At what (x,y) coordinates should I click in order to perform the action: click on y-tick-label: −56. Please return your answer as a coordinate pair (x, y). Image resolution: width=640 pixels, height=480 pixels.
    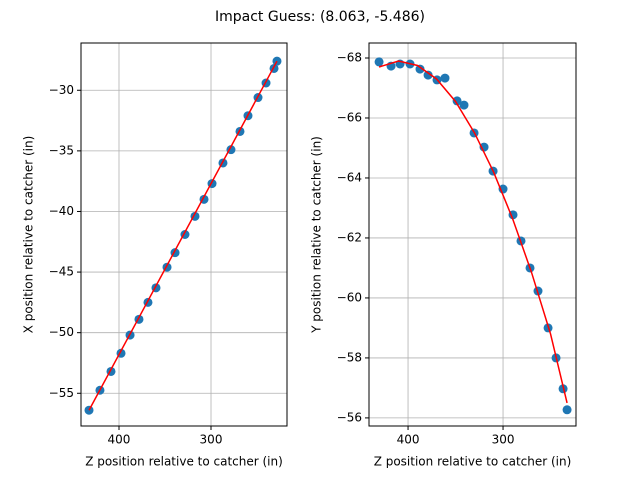
    Looking at the image, I should click on (349, 417).